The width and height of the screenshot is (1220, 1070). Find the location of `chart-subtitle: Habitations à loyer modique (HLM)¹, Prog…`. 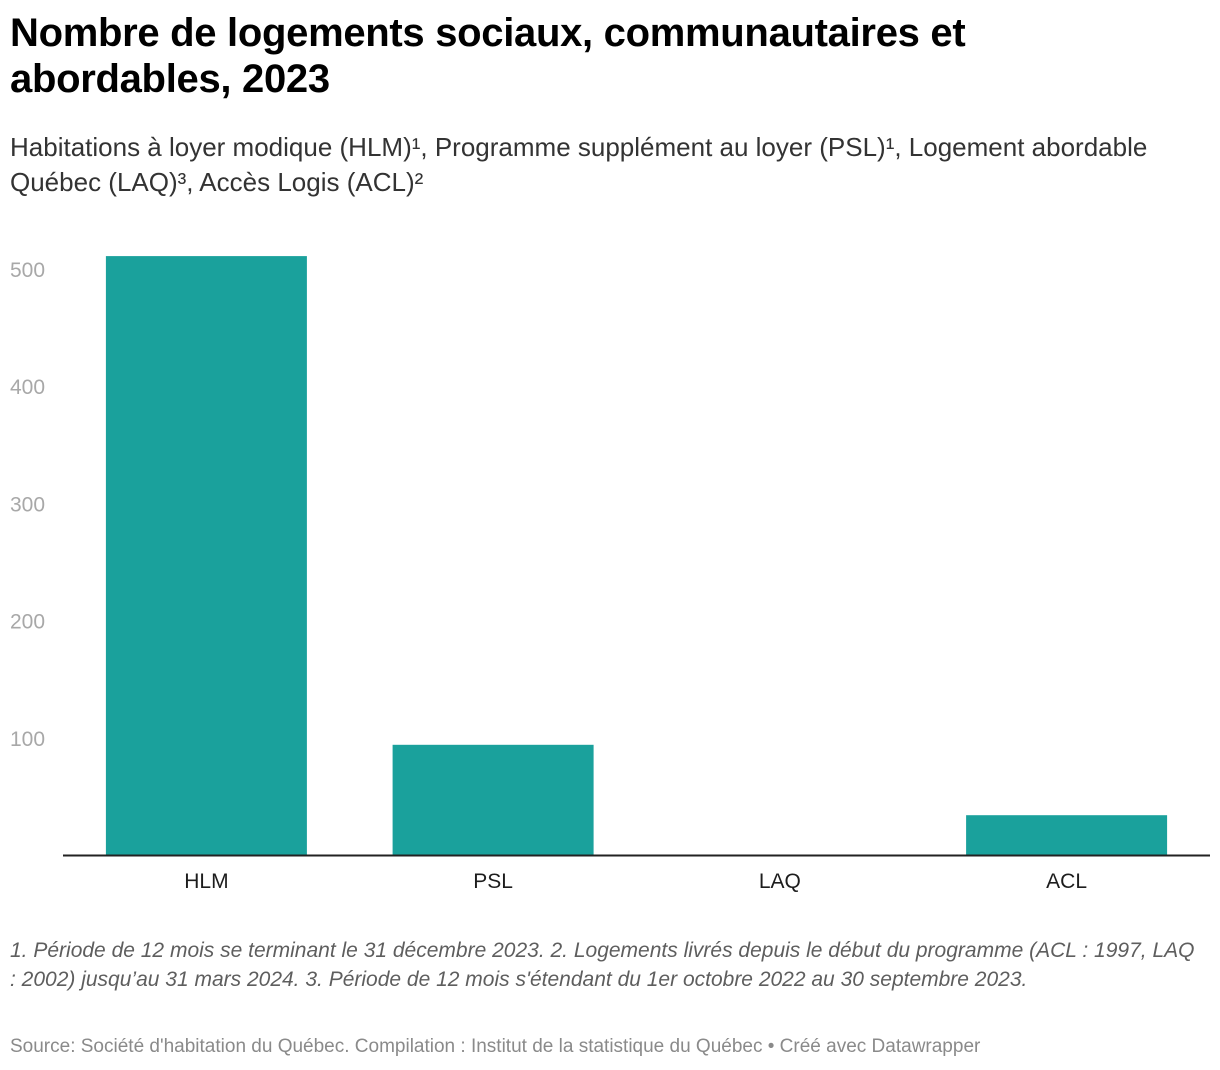

chart-subtitle: Habitations à loyer modique (HLM)¹, Prog… is located at coordinates (579, 164).